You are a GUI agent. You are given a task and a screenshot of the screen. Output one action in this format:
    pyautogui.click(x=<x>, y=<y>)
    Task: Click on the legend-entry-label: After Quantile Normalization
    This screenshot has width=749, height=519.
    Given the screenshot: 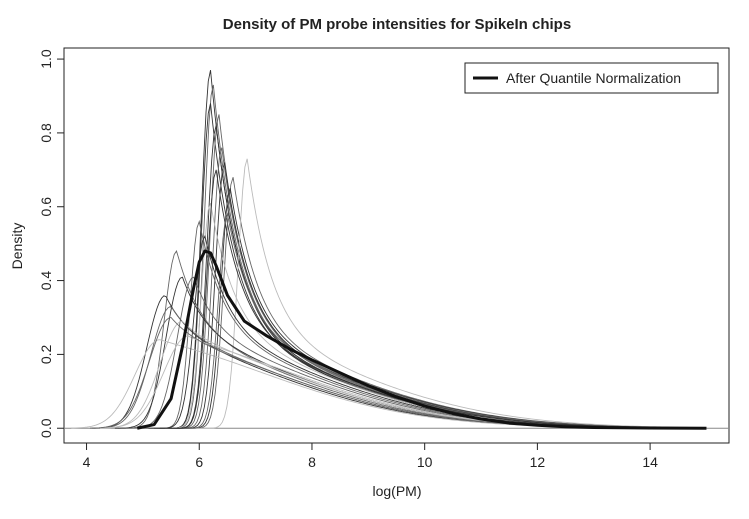 What is the action you would take?
    pyautogui.click(x=593, y=78)
    